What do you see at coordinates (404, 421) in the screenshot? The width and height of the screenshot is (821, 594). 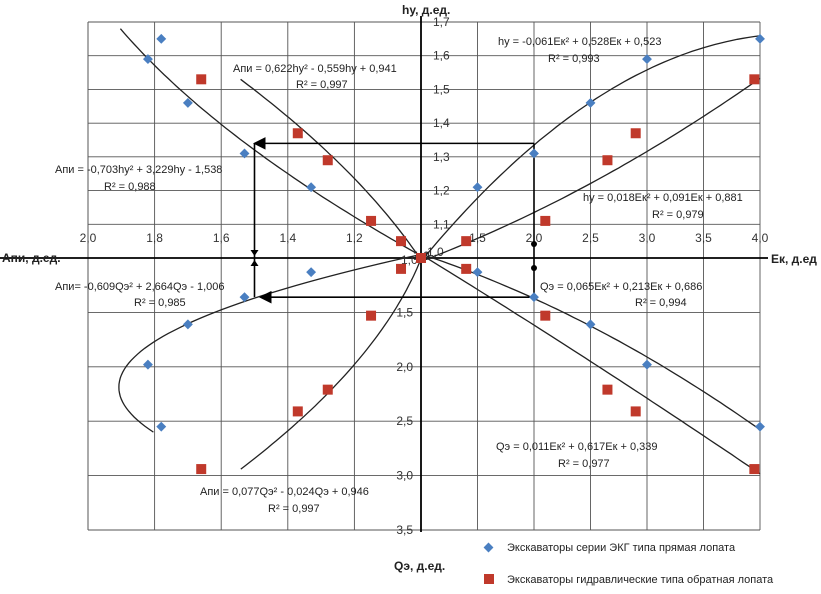 I see `tick-label-q: 2,5` at bounding box center [404, 421].